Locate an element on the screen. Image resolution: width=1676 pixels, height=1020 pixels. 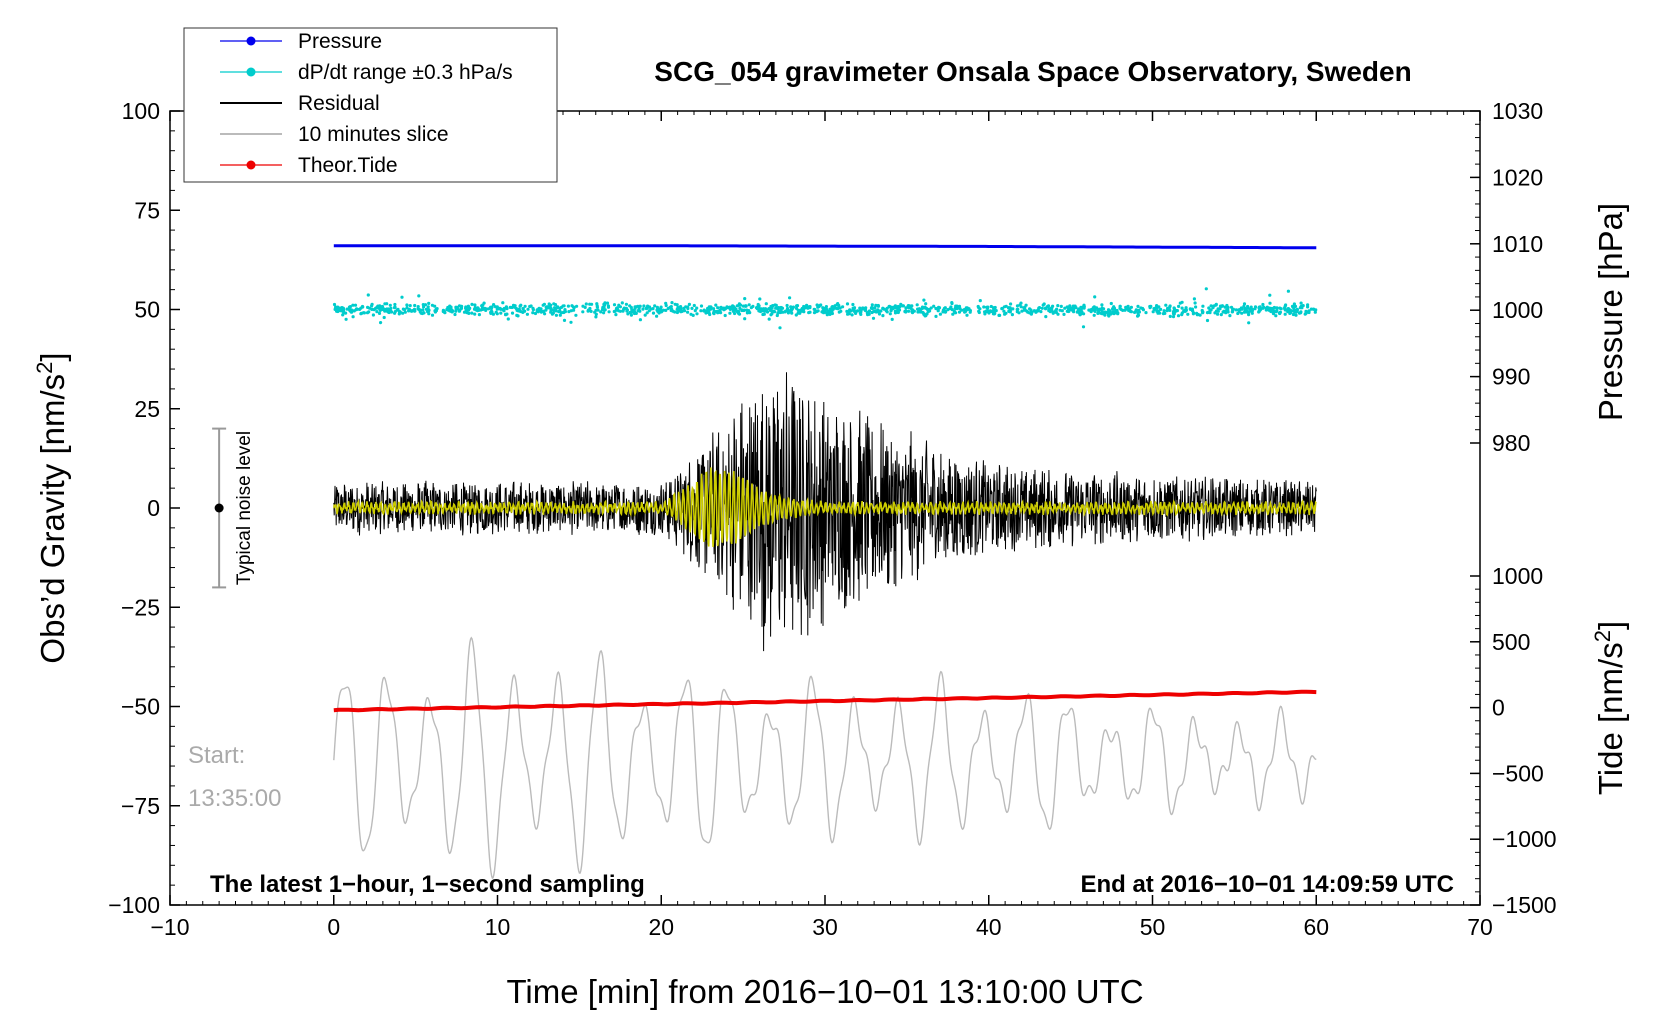
y-left-tick-label: 25 is located at coordinates (147, 409).